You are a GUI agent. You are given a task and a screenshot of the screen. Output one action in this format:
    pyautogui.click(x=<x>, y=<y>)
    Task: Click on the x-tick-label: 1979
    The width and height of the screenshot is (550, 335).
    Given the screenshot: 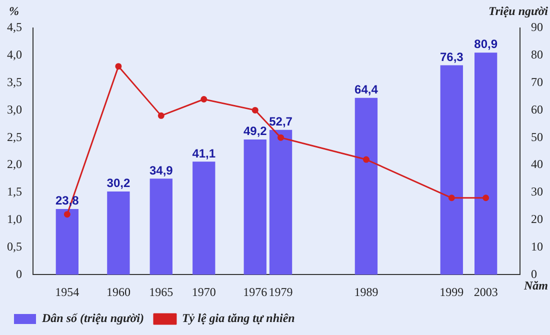 What is the action you would take?
    pyautogui.click(x=280, y=291)
    